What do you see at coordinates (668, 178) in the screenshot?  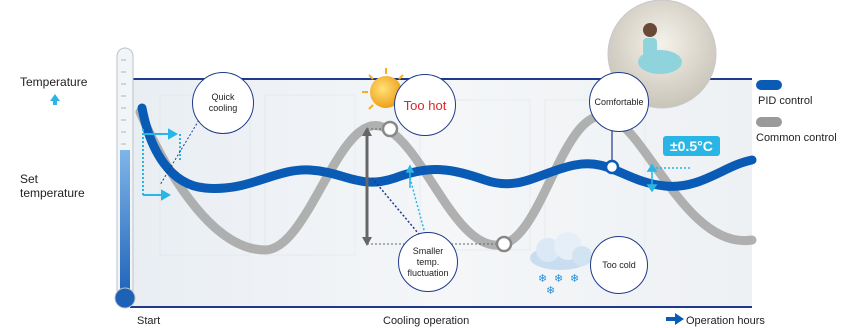 I see `tolerance-arrows` at bounding box center [668, 178].